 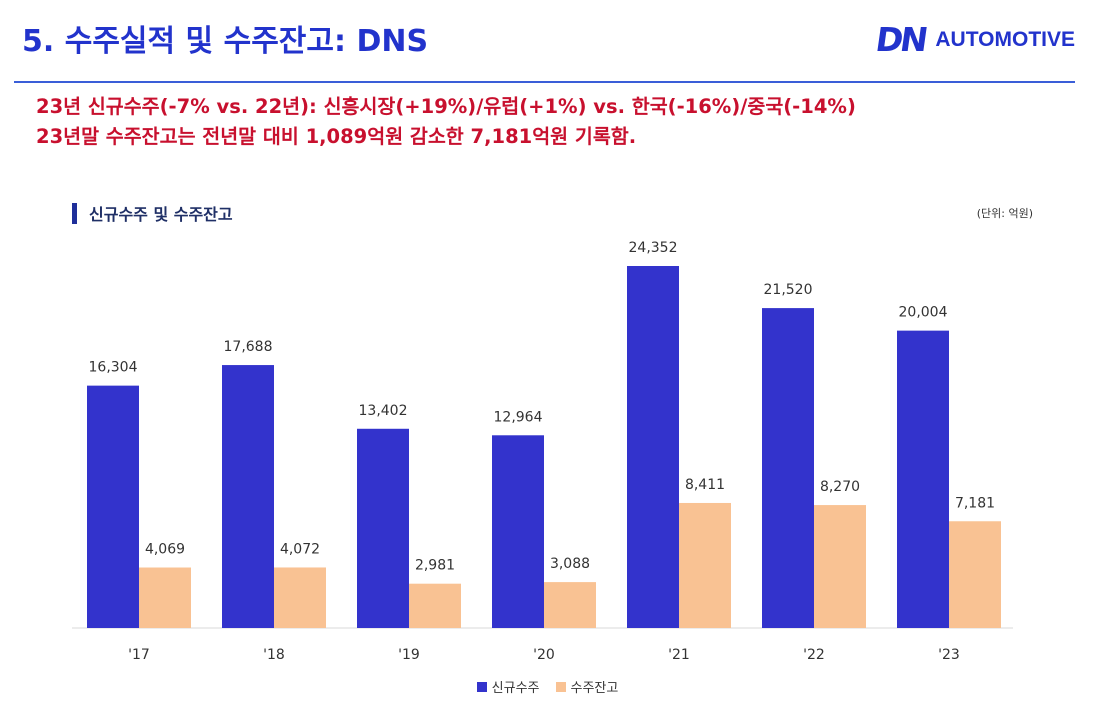 What do you see at coordinates (544, 655) in the screenshot?
I see `x-tick-label-3: '20` at bounding box center [544, 655].